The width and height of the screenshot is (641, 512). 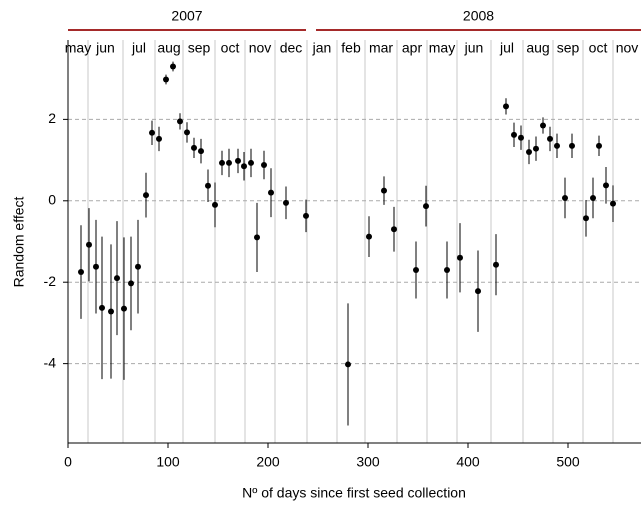 What do you see at coordinates (50, 362) in the screenshot?
I see `y-tick-label: -4` at bounding box center [50, 362].